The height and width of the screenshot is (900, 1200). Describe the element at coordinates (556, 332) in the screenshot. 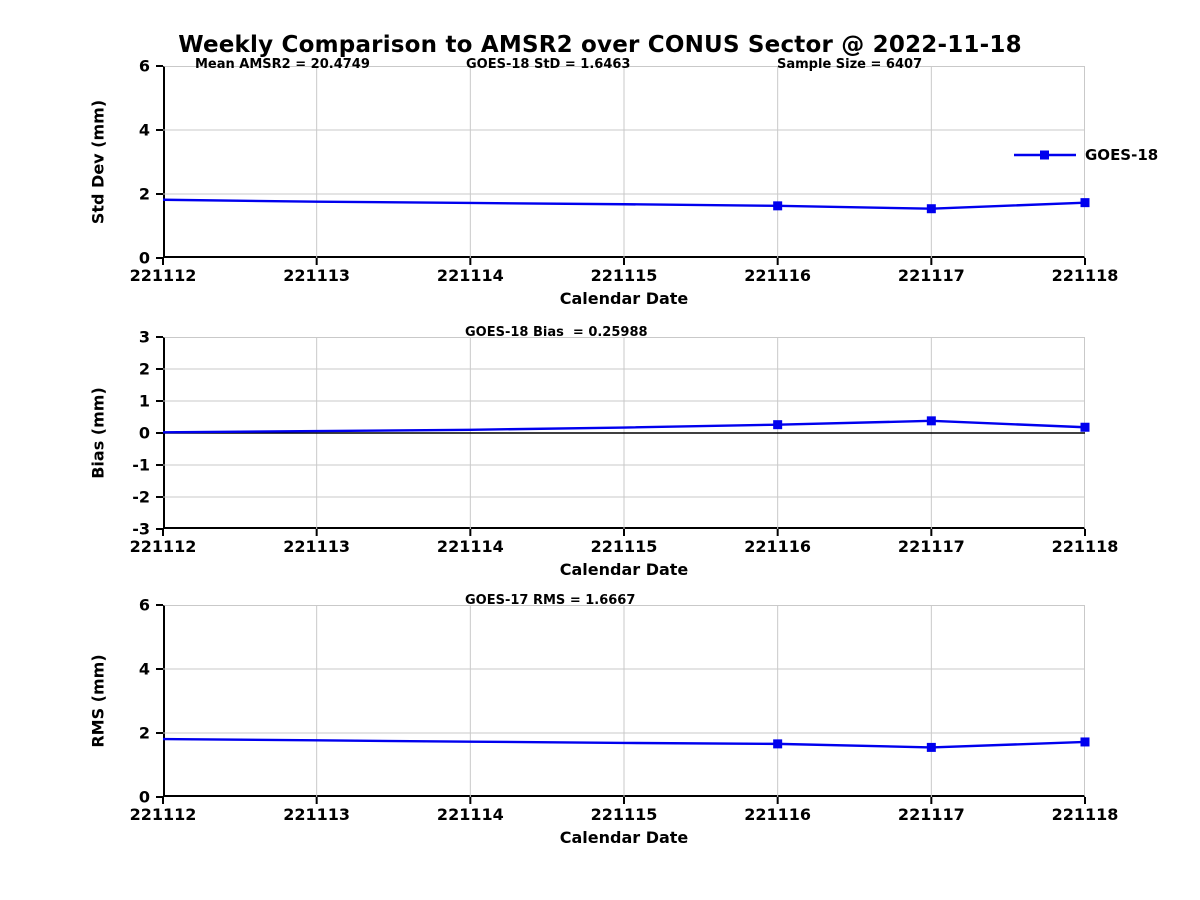

I see `annotation-goes18-bias: GOES-18 Bias = 0.25988` at that location.